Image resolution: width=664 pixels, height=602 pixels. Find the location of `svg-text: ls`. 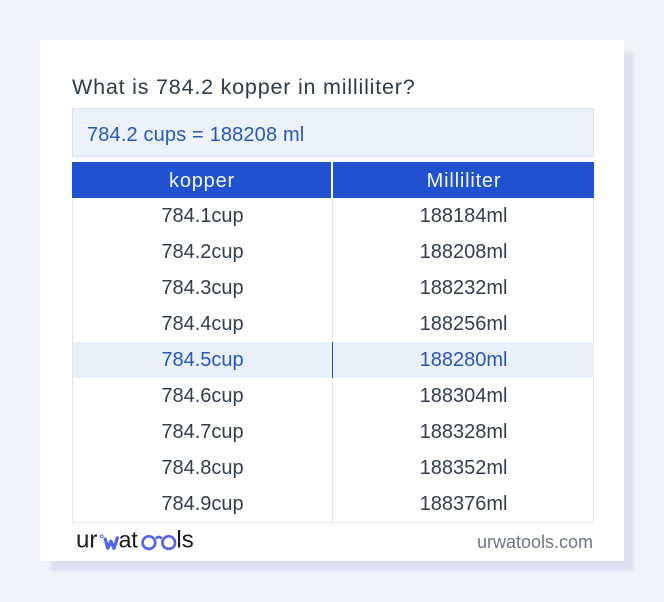

svg-text: ls is located at coordinates (184, 540).